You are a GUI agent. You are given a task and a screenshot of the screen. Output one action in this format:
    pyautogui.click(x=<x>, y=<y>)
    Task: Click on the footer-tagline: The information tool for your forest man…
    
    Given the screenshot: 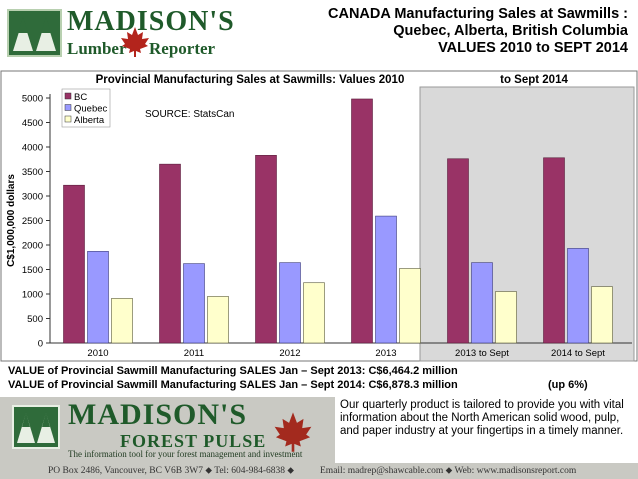 What is the action you would take?
    pyautogui.click(x=185, y=454)
    